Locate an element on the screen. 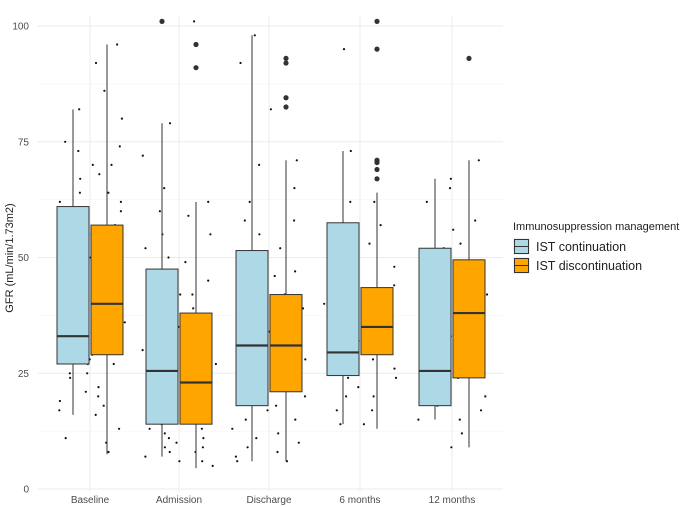 The height and width of the screenshot is (507, 685). x-tick-label: Baseline is located at coordinates (90, 500).